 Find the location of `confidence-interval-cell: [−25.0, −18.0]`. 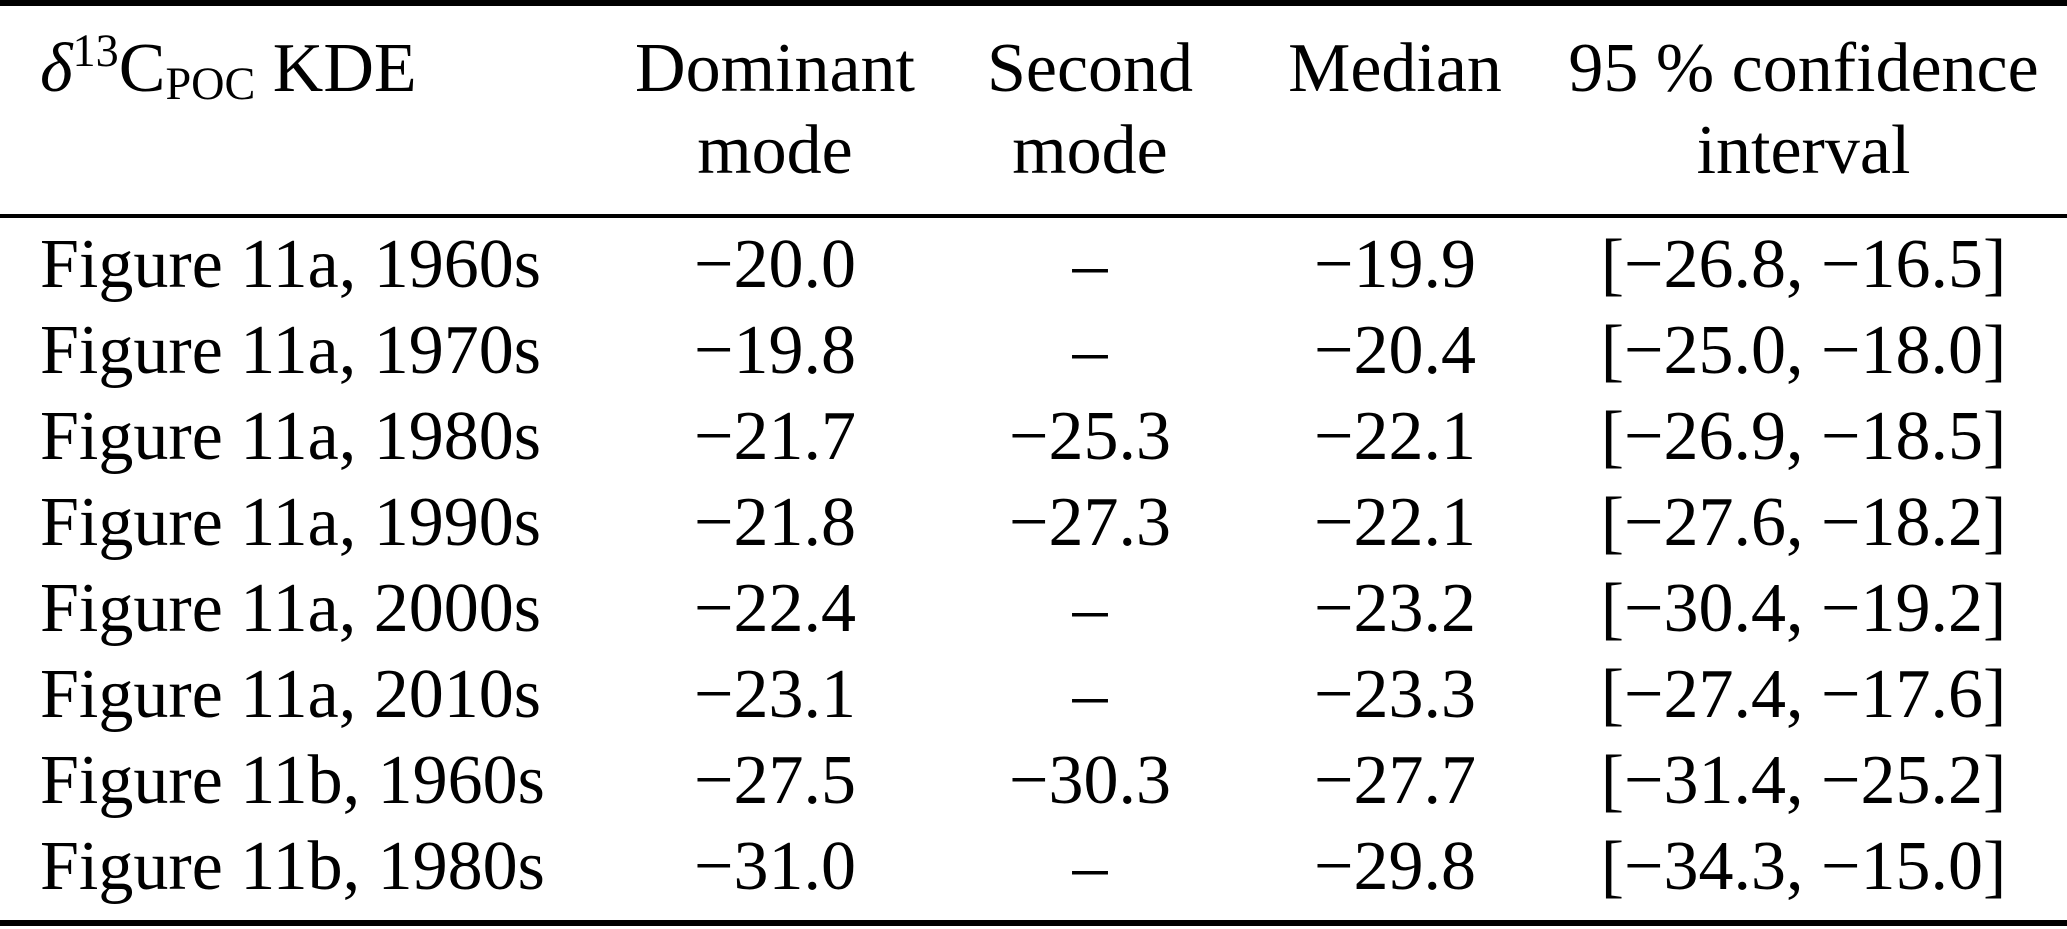

confidence-interval-cell: [−25.0, −18.0] is located at coordinates (1803, 350).